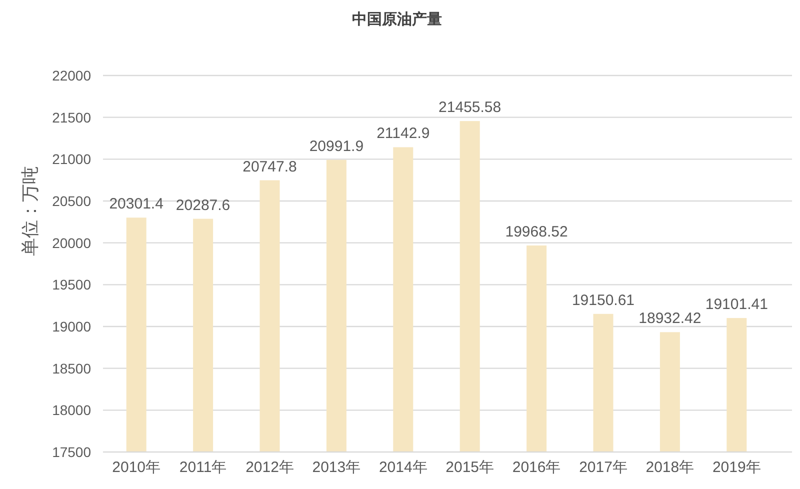 This screenshot has width=800, height=489. What do you see at coordinates (71, 410) in the screenshot?
I see `y-tick-label: 18000` at bounding box center [71, 410].